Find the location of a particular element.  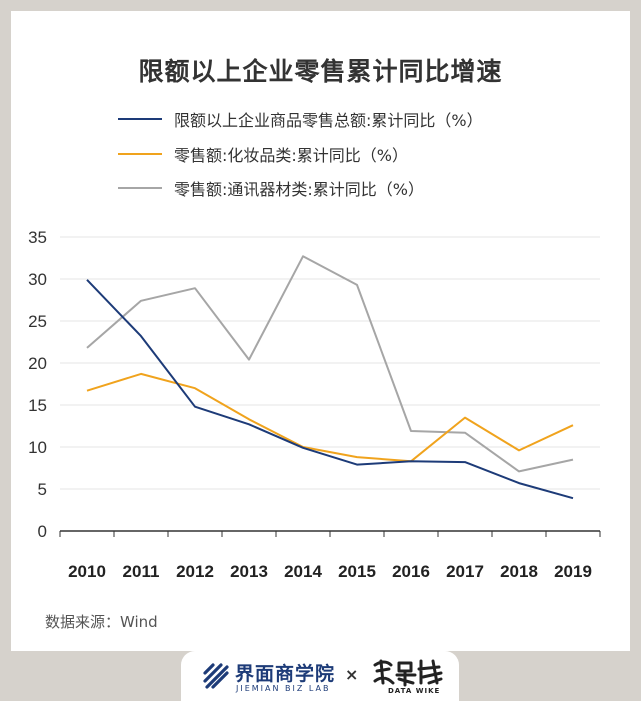

footer-badge: 界面商学院 JIEMIAN BIZ LAB × DATA WIKE is located at coordinates (320, 676).